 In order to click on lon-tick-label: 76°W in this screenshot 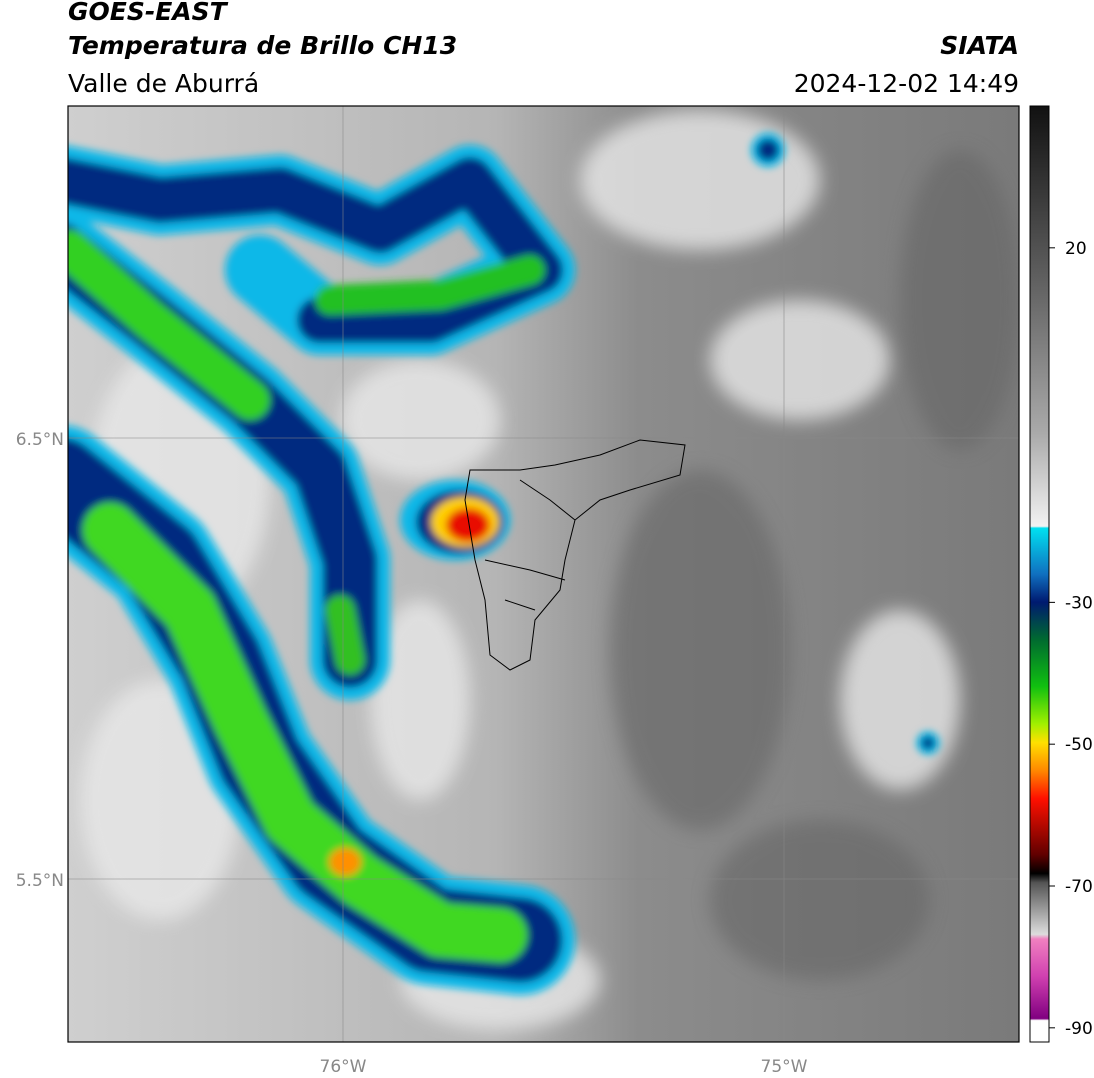, I will do `click(343, 1067)`.